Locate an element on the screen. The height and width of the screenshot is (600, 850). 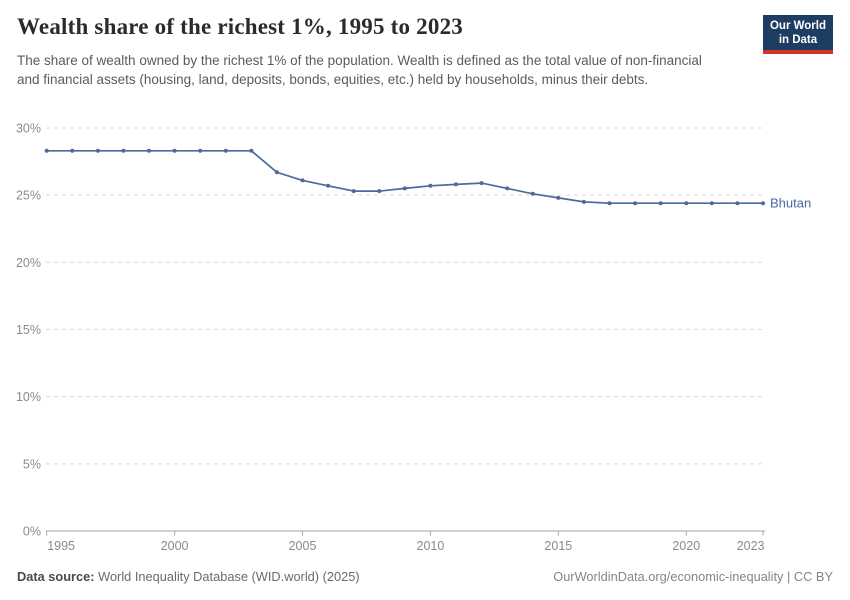
x-tick-label: 2020 is located at coordinates (686, 546).